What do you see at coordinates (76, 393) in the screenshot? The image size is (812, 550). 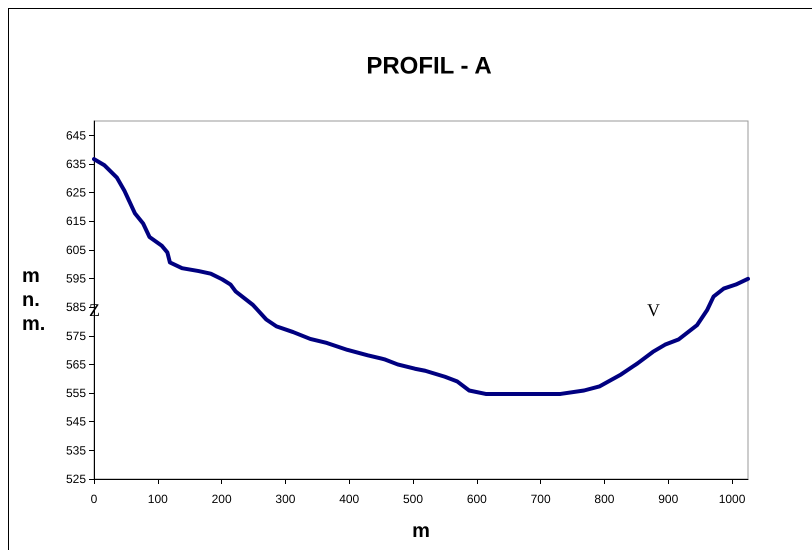 I see `y-tick-label: 555` at bounding box center [76, 393].